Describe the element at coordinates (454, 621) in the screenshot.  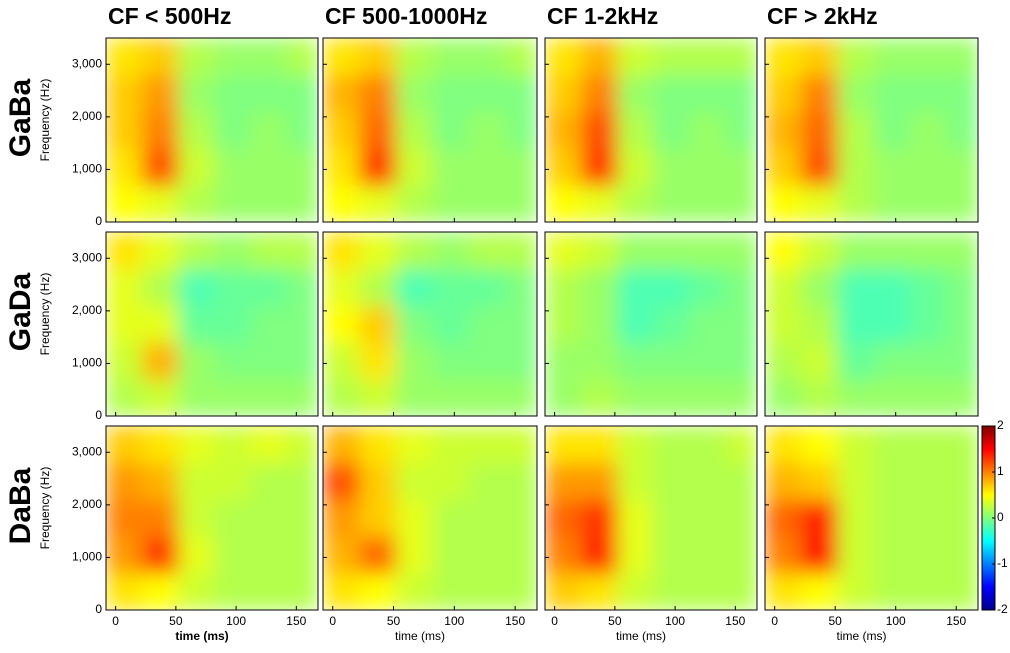
I see `x-tick-label: 100` at that location.